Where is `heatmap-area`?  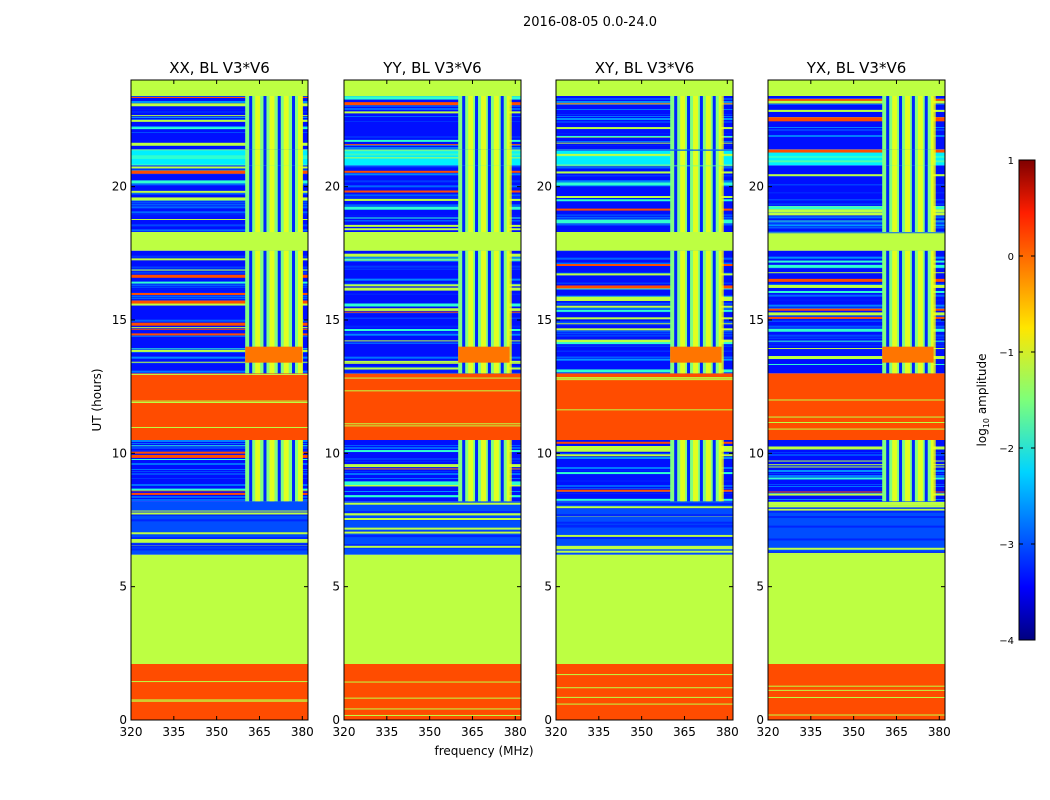
heatmap-area is located at coordinates (219, 400).